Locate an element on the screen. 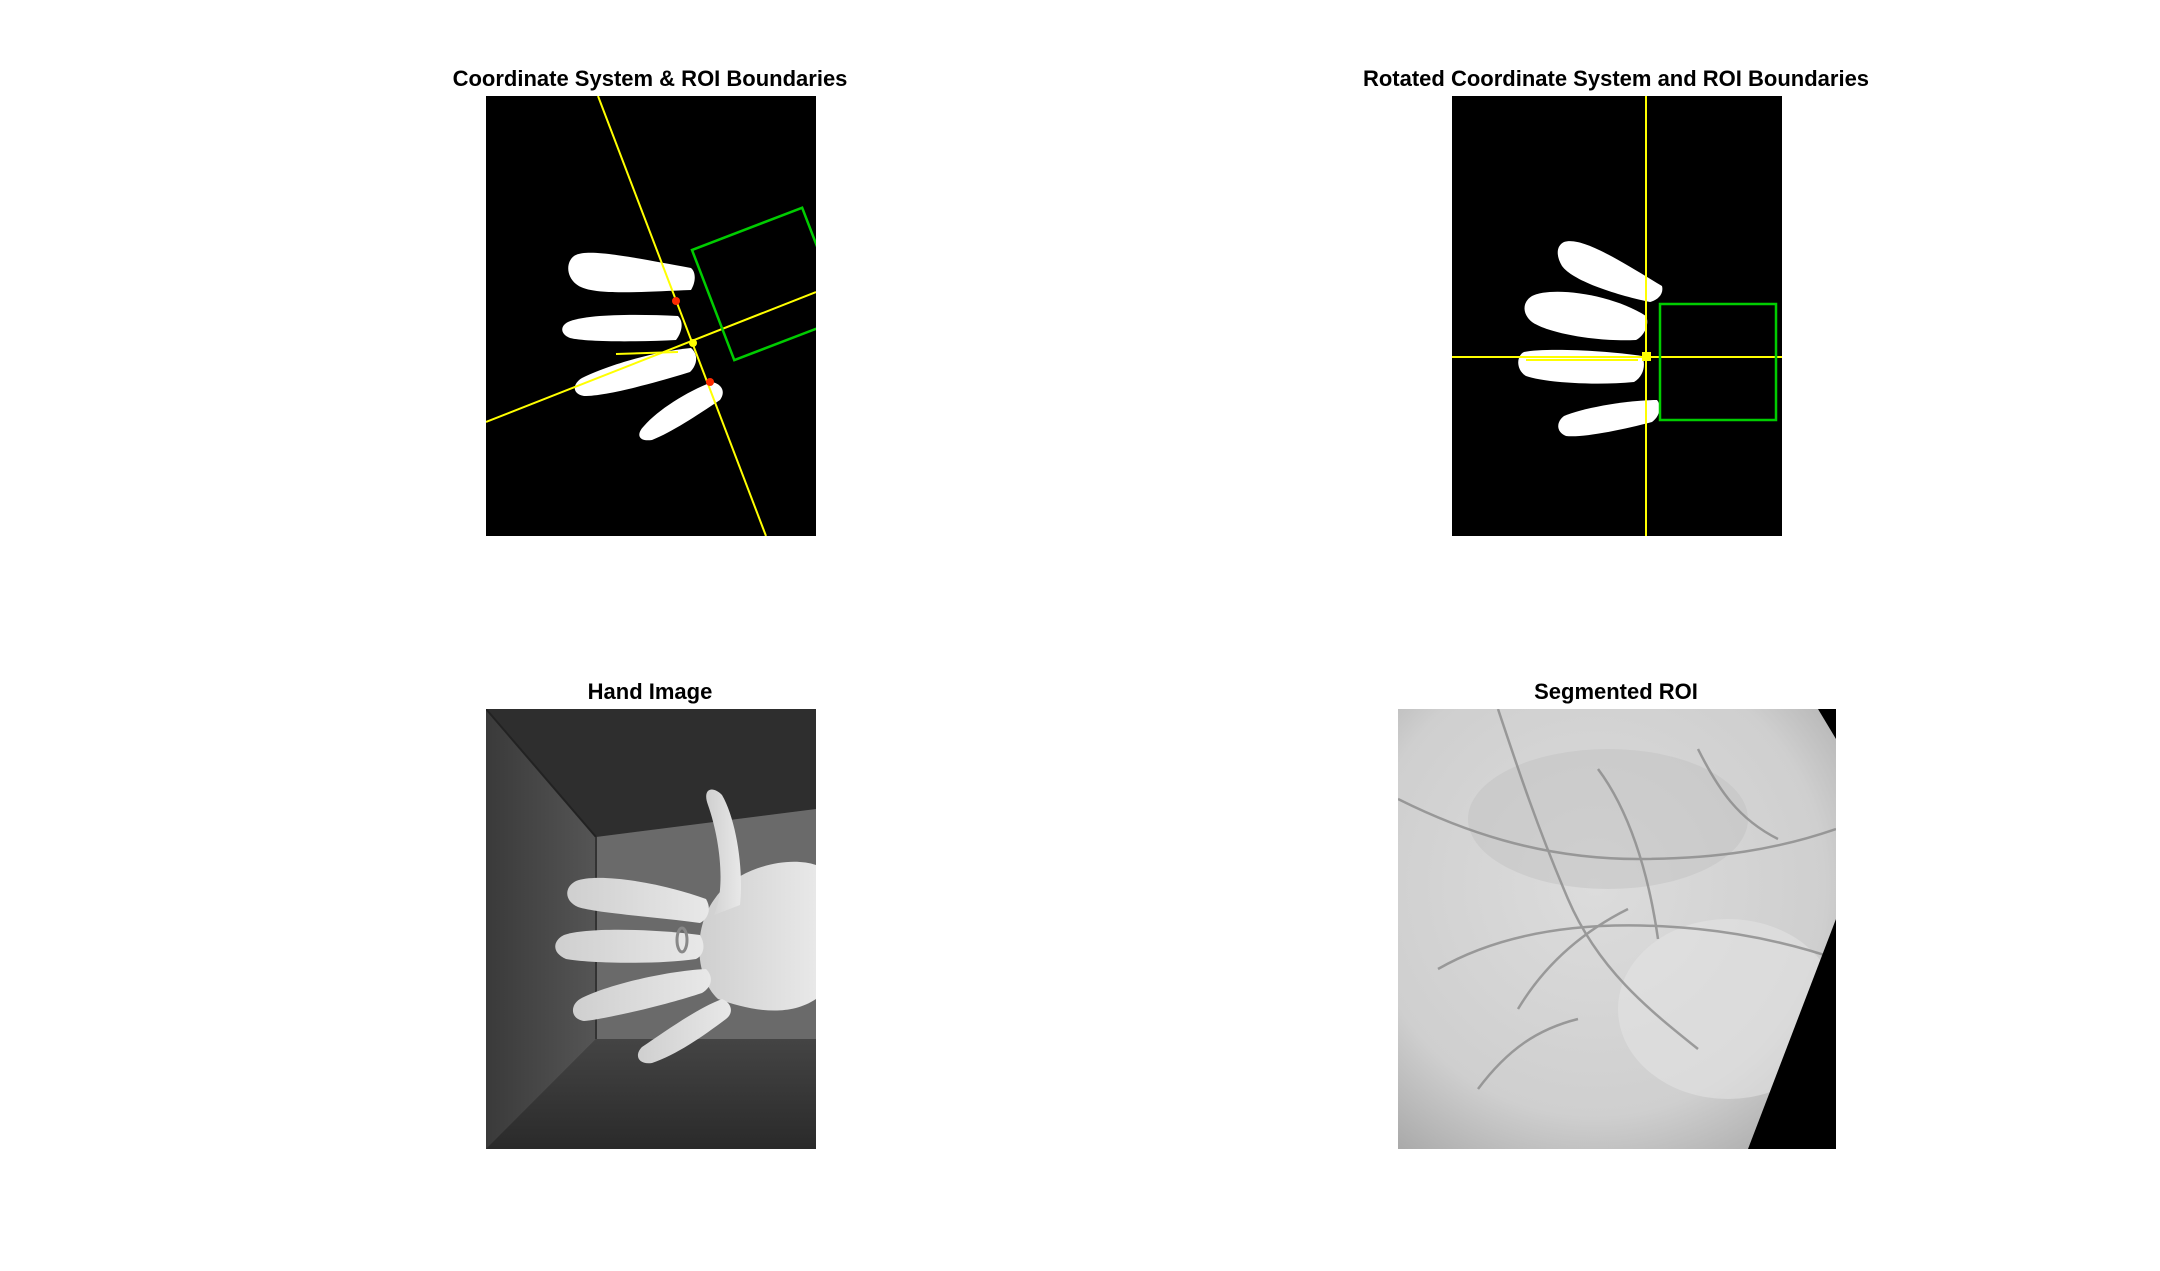 This screenshot has height=1271, width=2160. rotated-coordinate-axes is located at coordinates (1617, 316).